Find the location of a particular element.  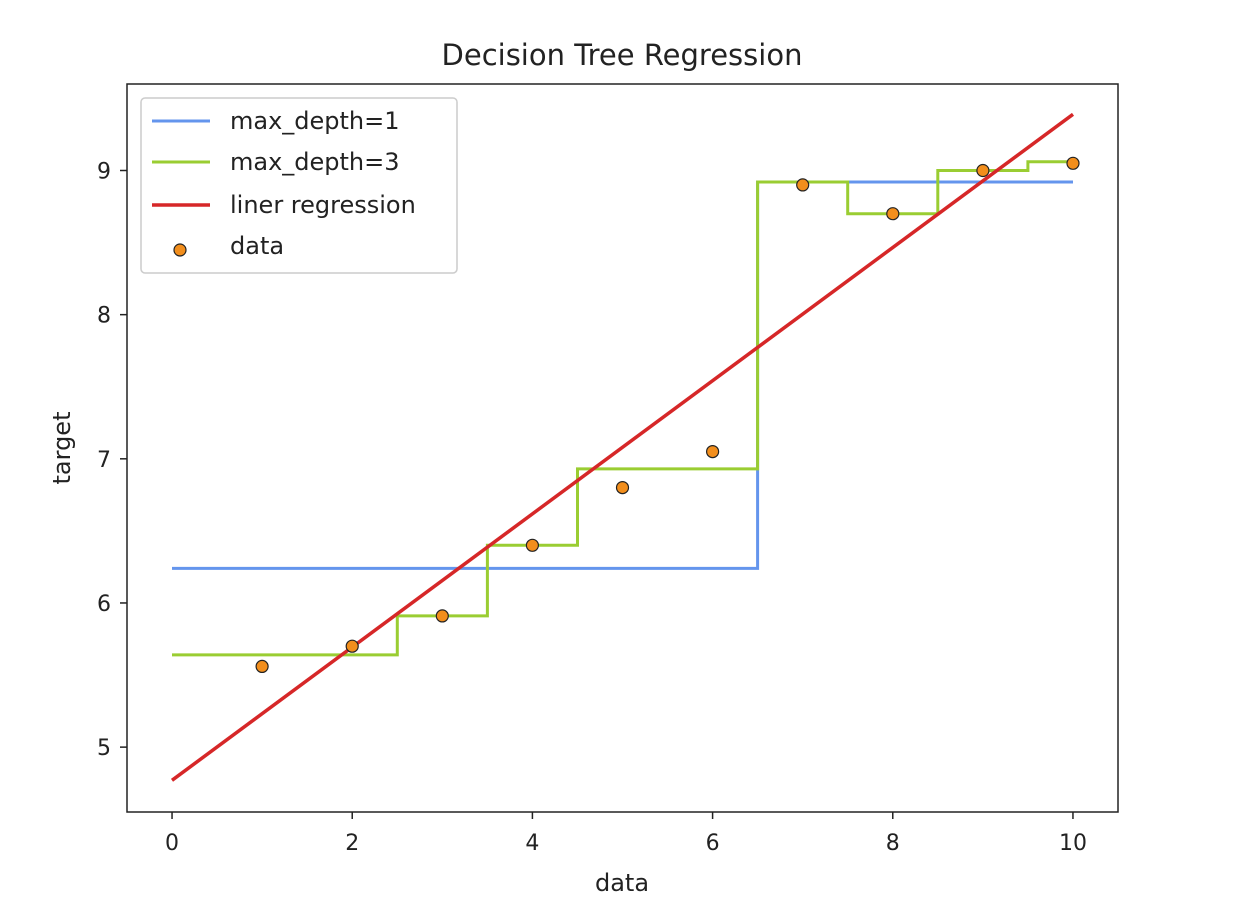

legend-box is located at coordinates (299, 185).